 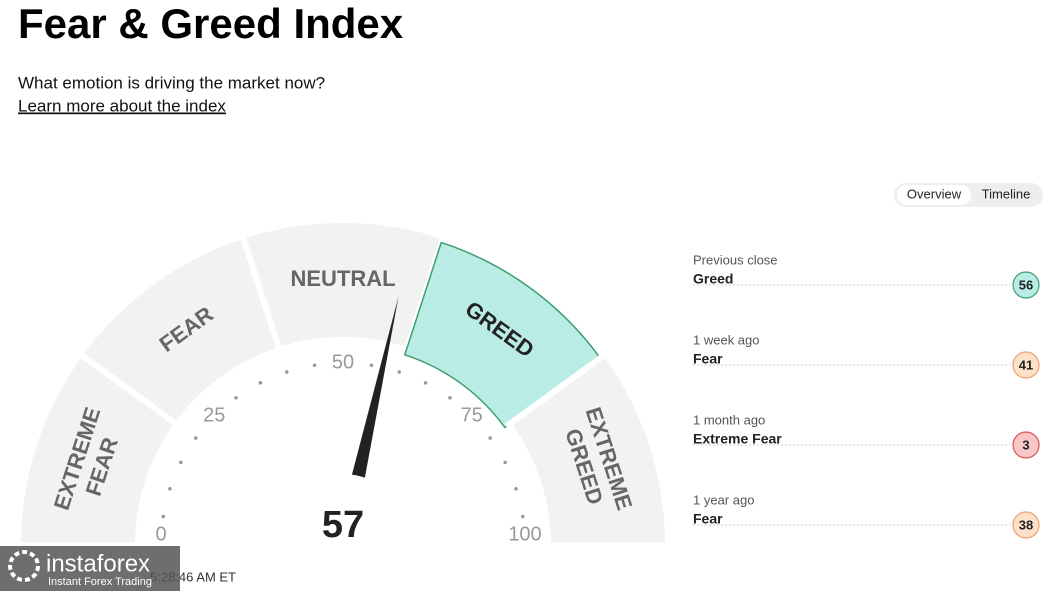 What do you see at coordinates (1006, 193) in the screenshot?
I see `tab-timeline: Timeline` at bounding box center [1006, 193].